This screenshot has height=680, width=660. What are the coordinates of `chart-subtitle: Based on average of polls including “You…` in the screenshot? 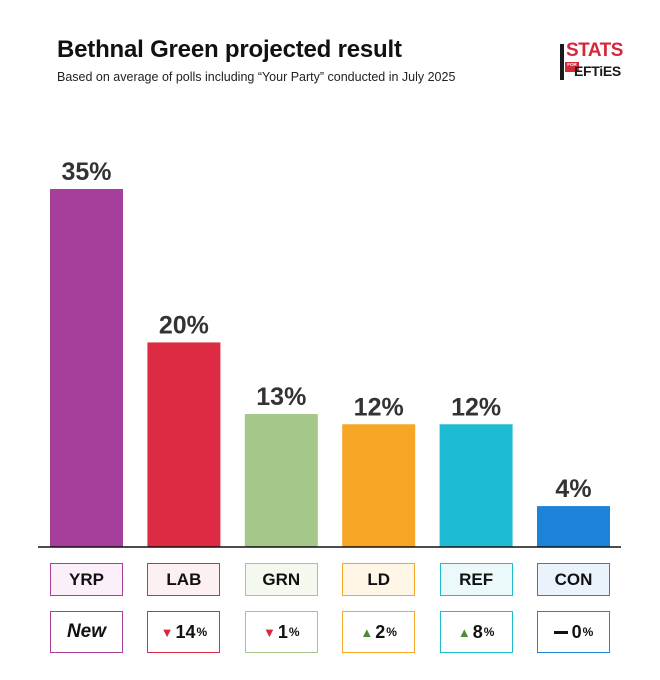 It's located at (256, 77).